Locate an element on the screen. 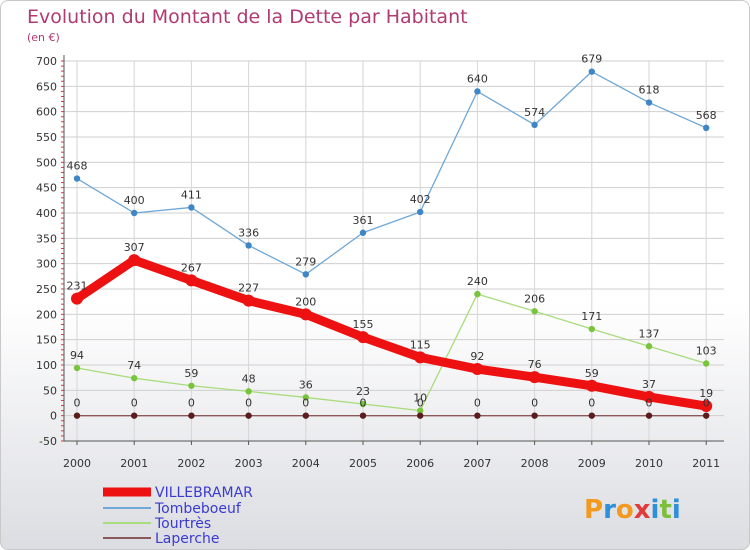 This screenshot has width=750, height=550. data-label: 48 is located at coordinates (249, 378).